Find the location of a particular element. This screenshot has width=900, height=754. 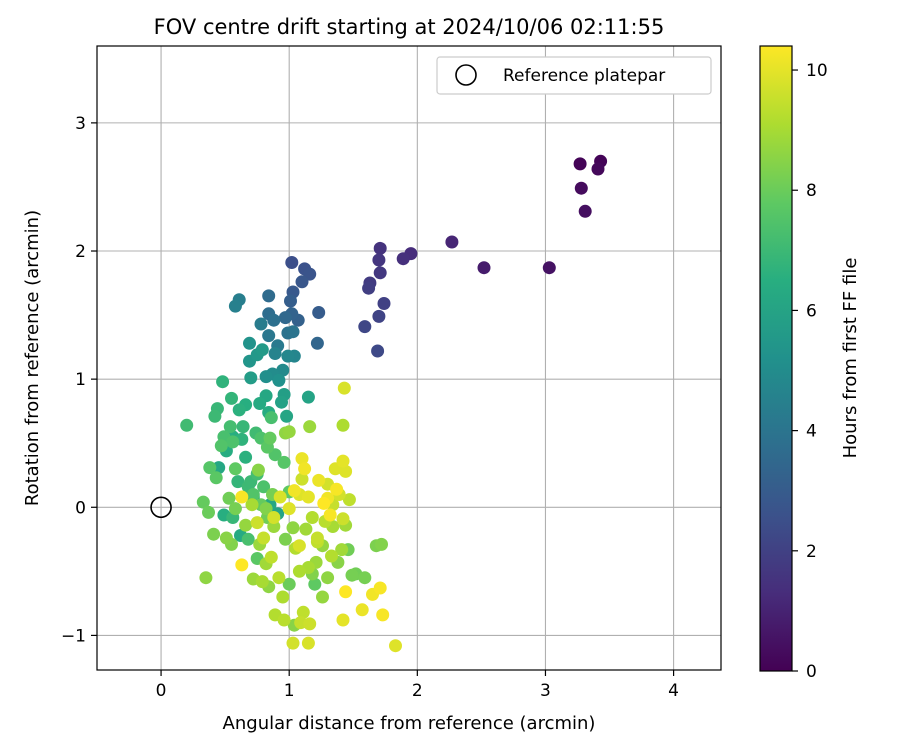

y-tick-label: 1 is located at coordinates (80, 380).